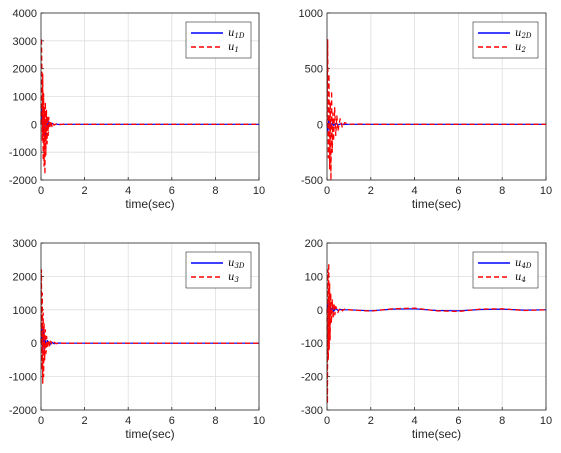 This screenshot has width=561, height=453. What do you see at coordinates (312, 344) in the screenshot?
I see `y-tick-label: -100` at bounding box center [312, 344].